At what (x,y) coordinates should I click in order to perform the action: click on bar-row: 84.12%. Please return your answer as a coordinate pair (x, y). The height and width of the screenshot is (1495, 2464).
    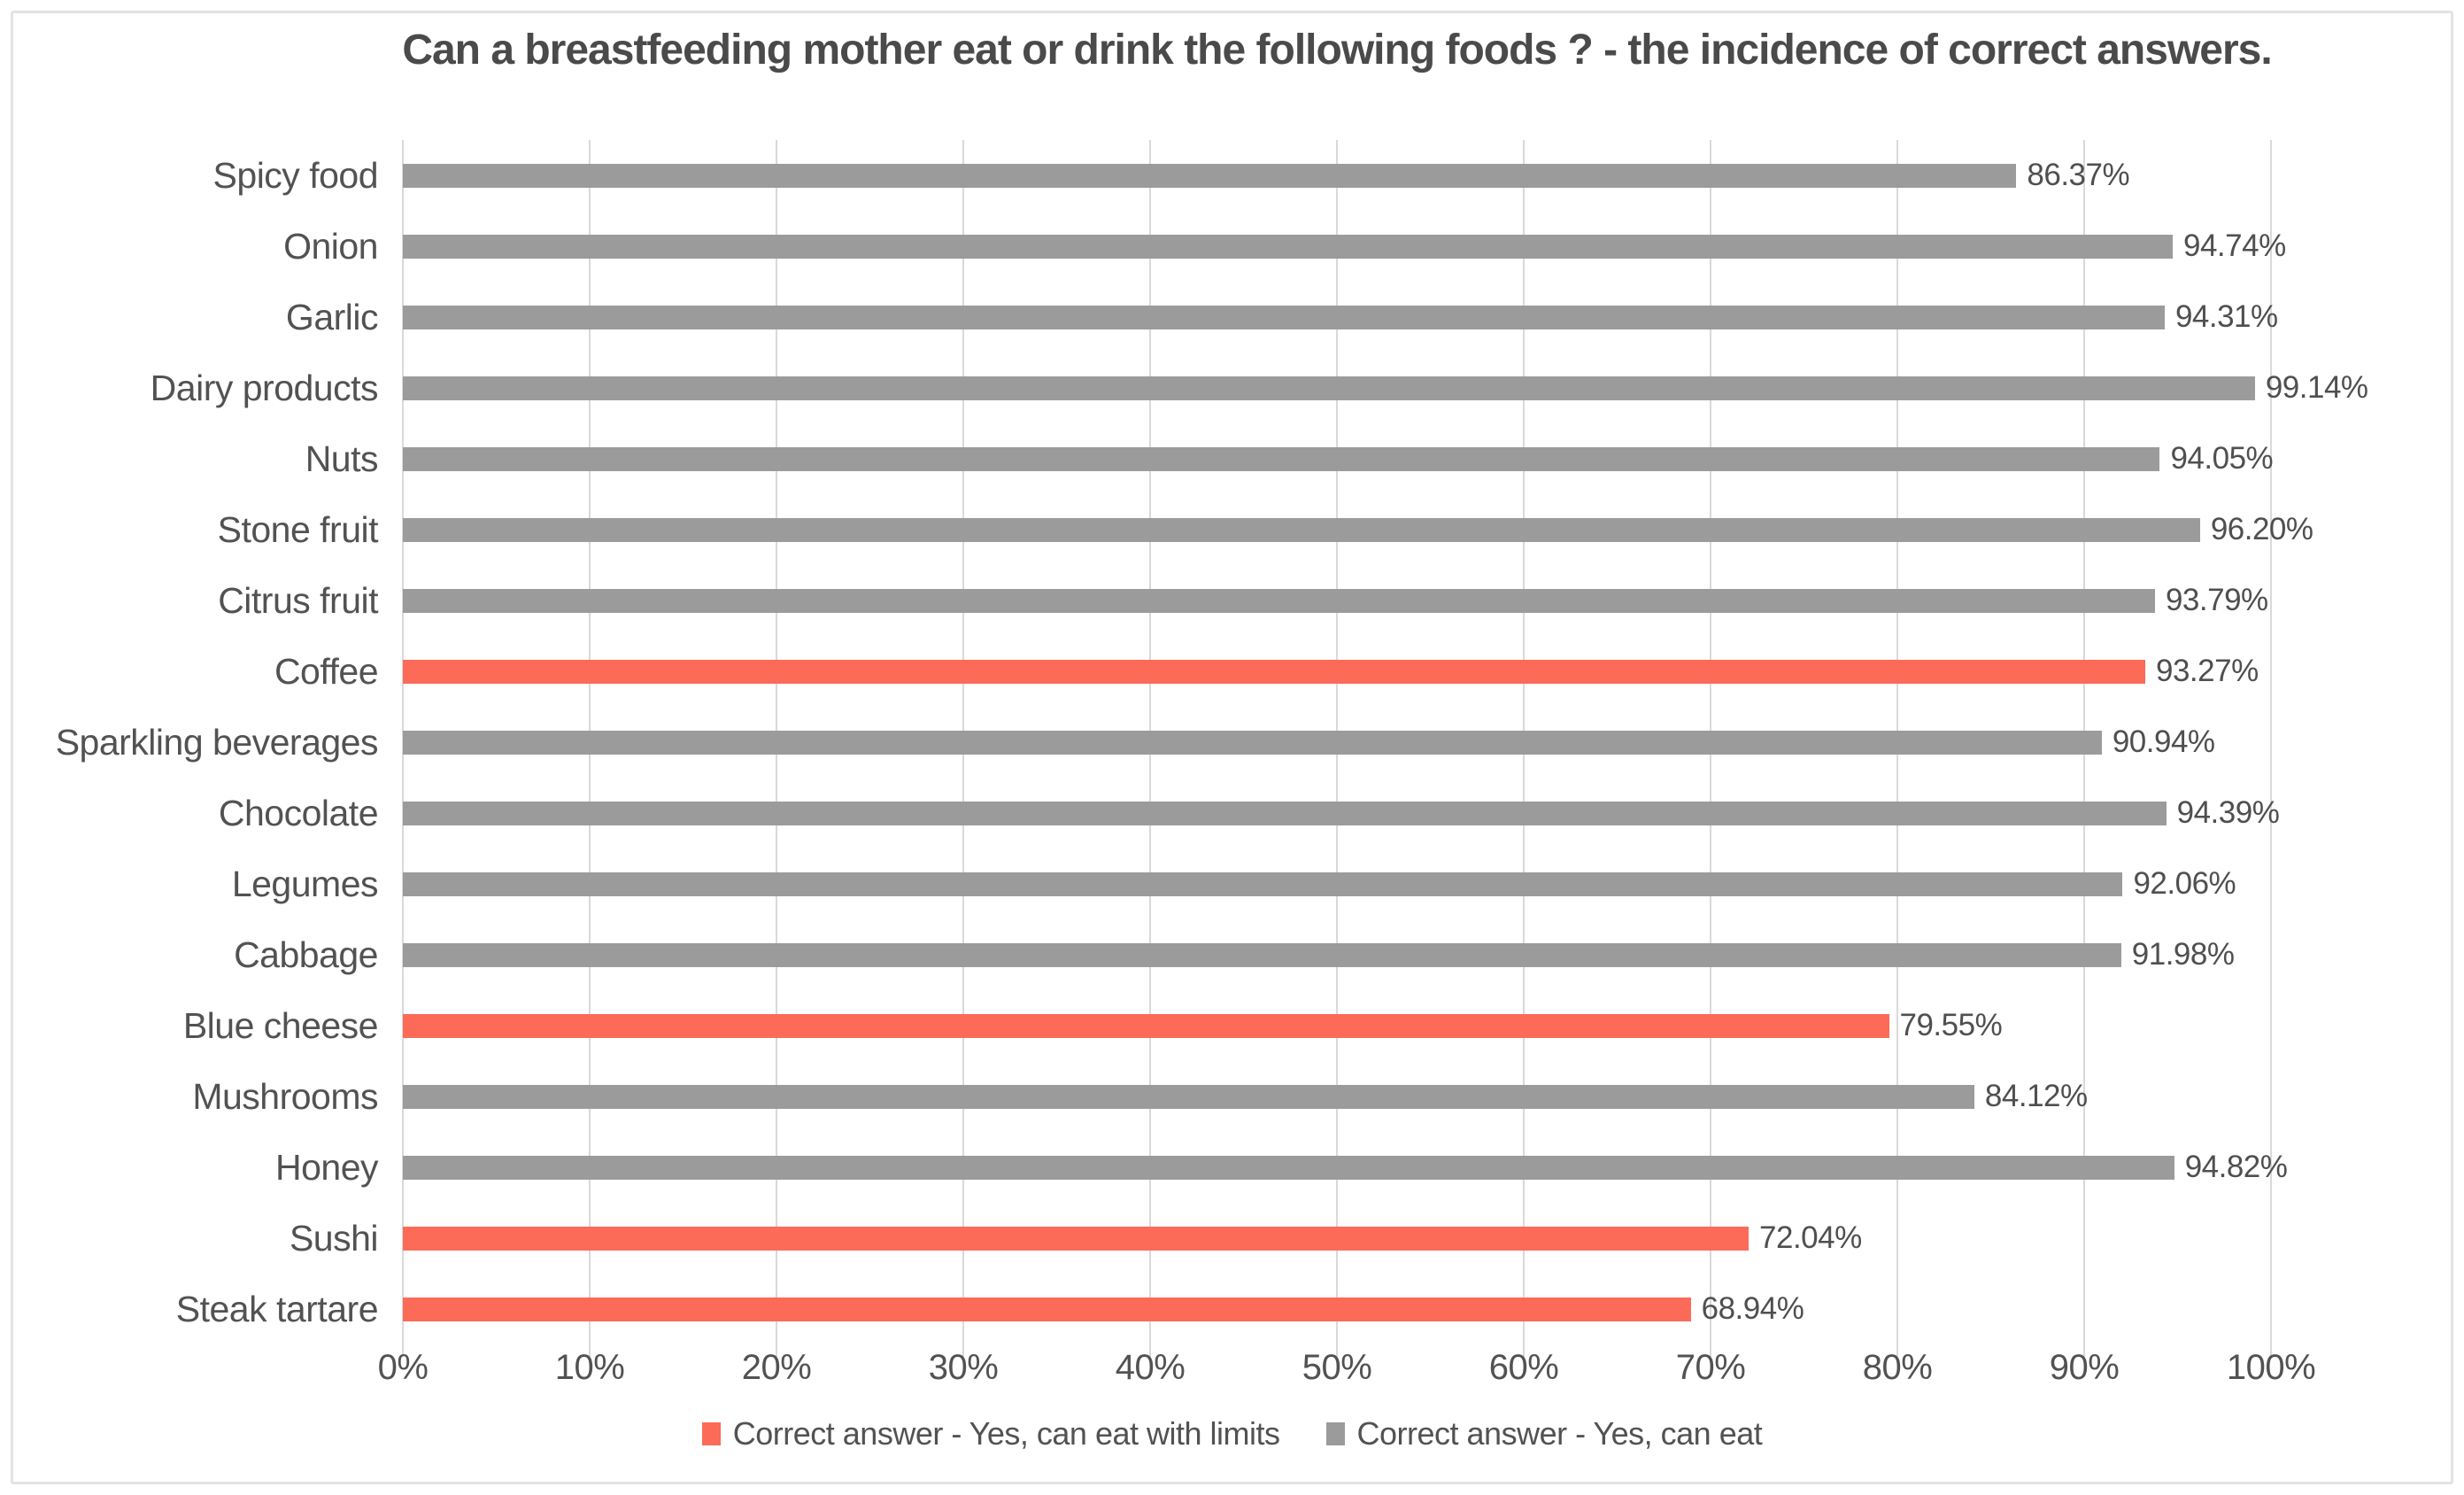
    Looking at the image, I should click on (1337, 1097).